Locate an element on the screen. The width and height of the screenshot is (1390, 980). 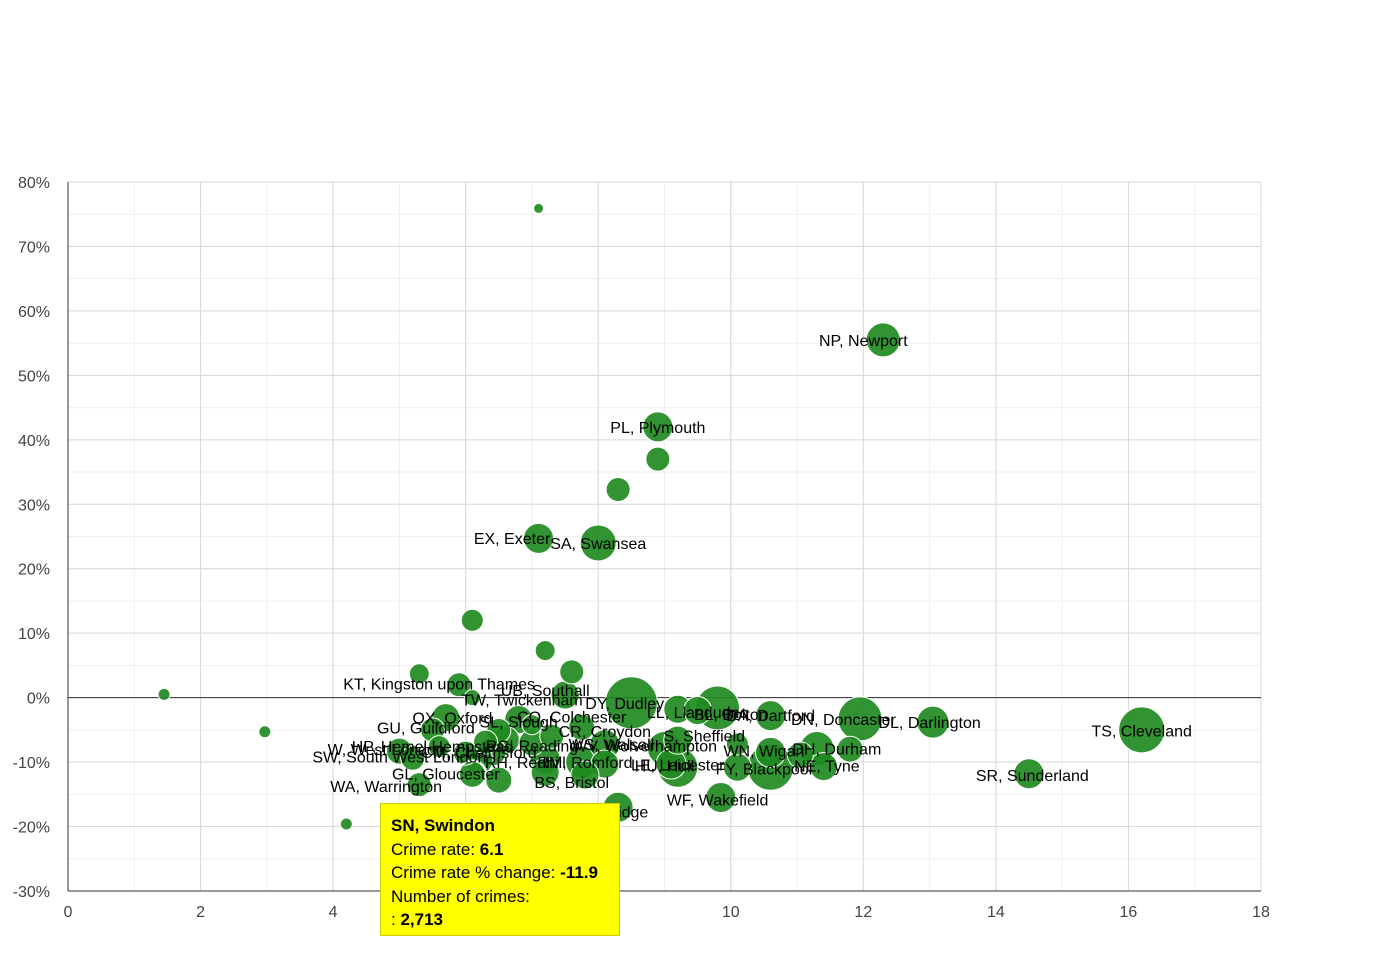
bubble-label: FY, Blackpool is located at coordinates (764, 770).